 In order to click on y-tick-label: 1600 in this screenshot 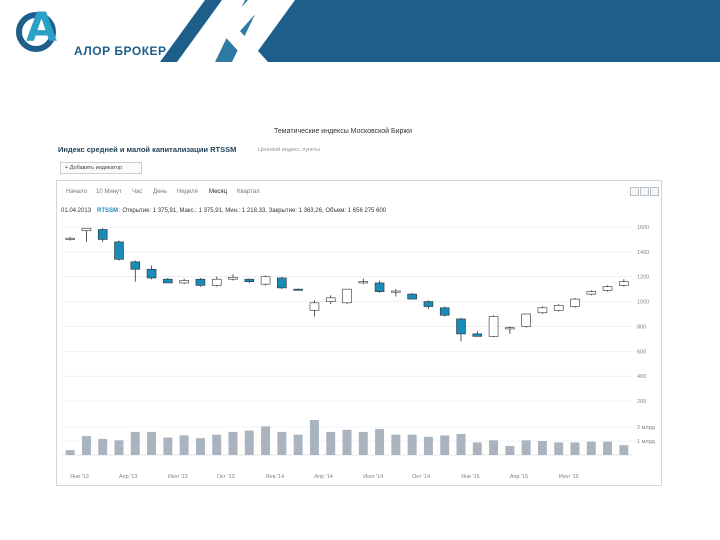, I will do `click(643, 228)`.